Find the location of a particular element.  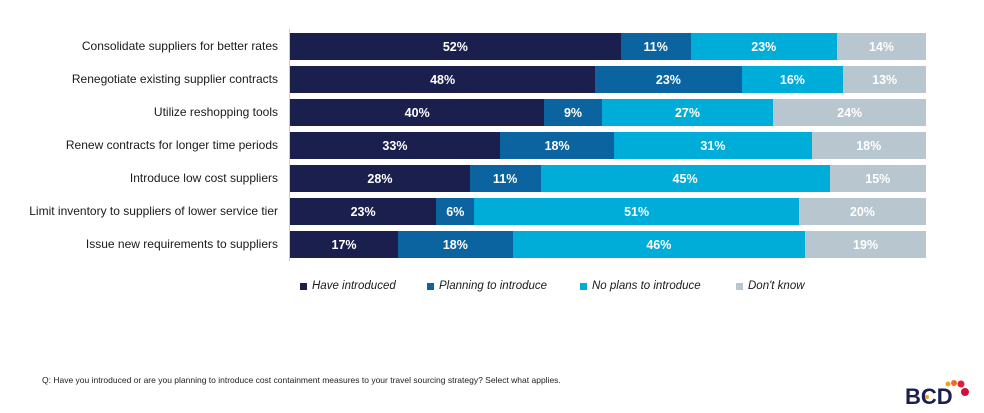

data-label: 40% is located at coordinates (417, 112).